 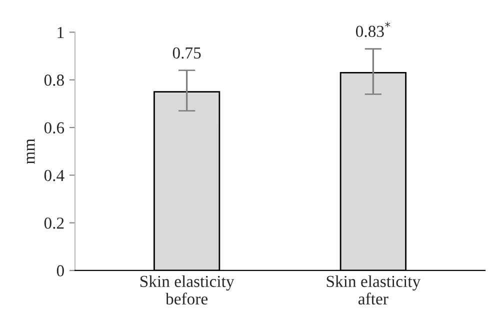 I want to click on y-tick-label: 1, so click(x=61, y=32).